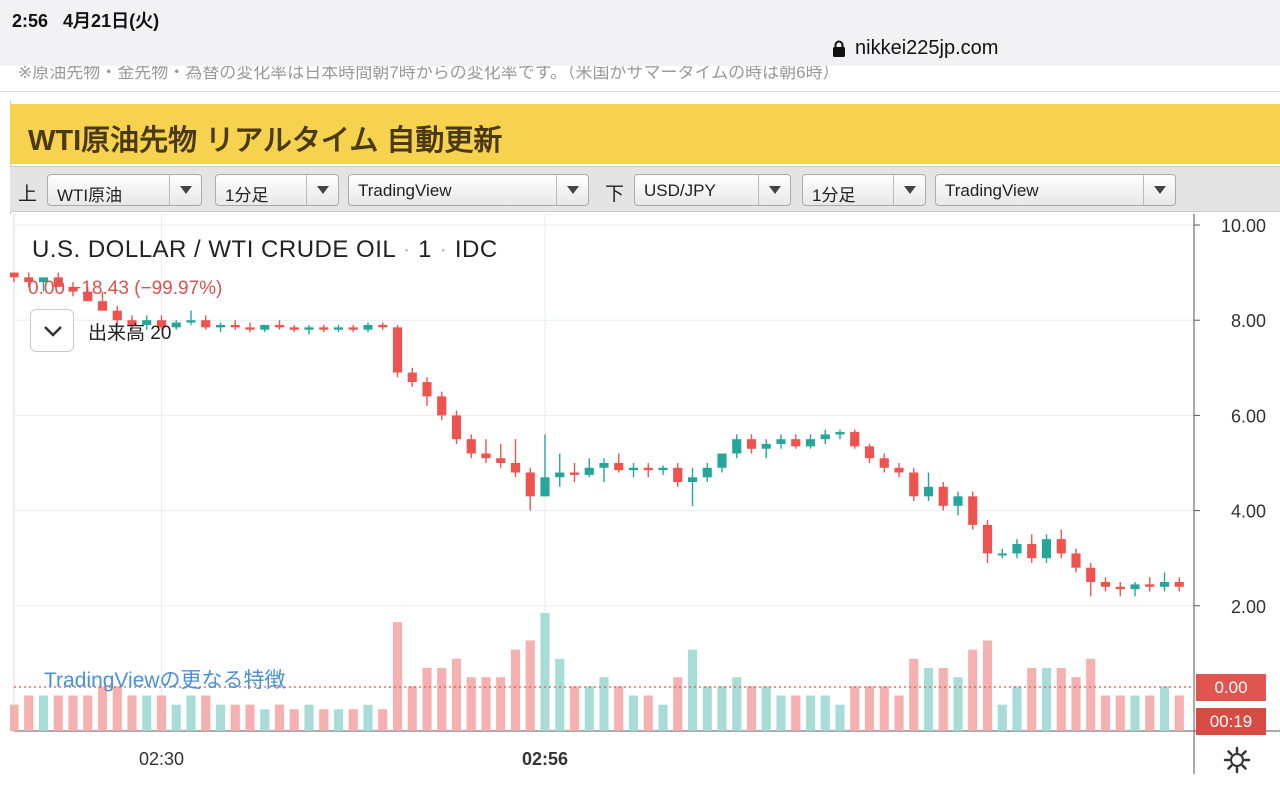 The image size is (1280, 787). What do you see at coordinates (864, 190) in the screenshot?
I see `lower-interval-select: 1分足` at bounding box center [864, 190].